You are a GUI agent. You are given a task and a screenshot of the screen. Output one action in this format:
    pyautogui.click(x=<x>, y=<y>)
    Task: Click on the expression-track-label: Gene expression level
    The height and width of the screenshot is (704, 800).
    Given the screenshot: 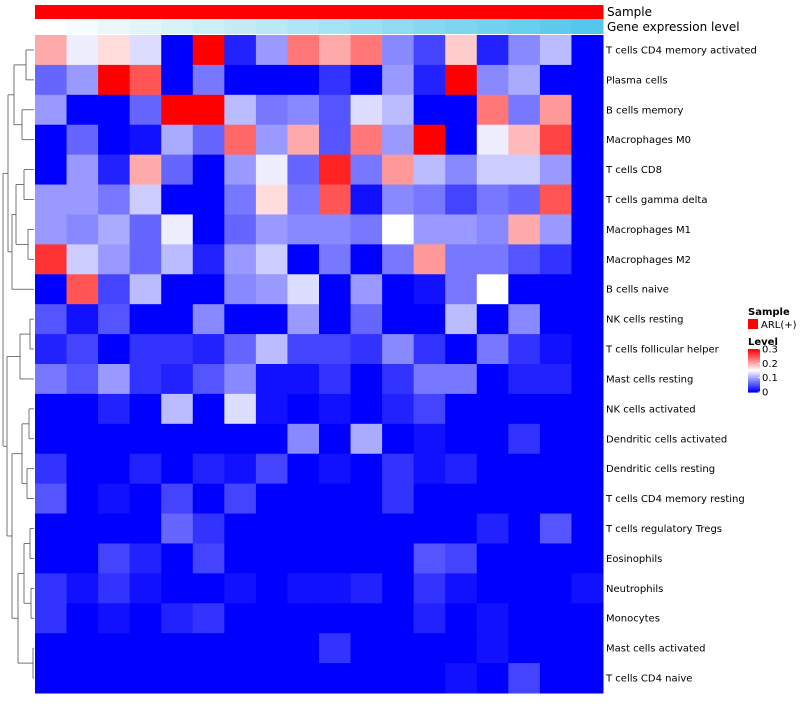 What is the action you would take?
    pyautogui.click(x=673, y=27)
    